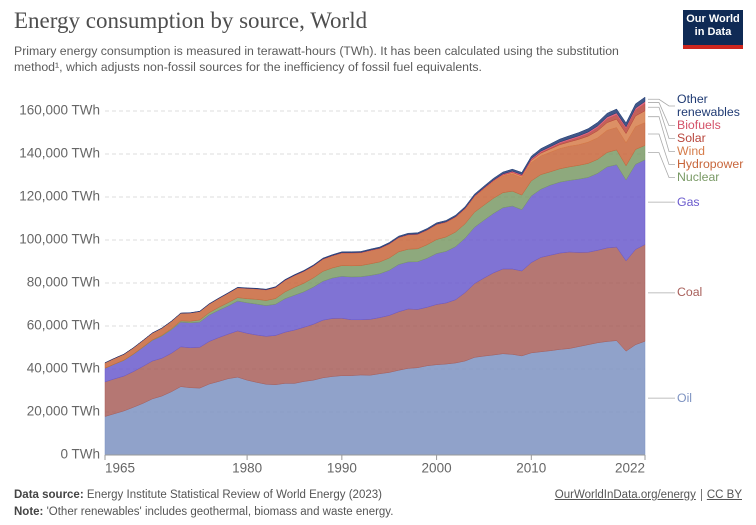  I want to click on y-tick-label: 60,000 TWh, so click(63, 325).